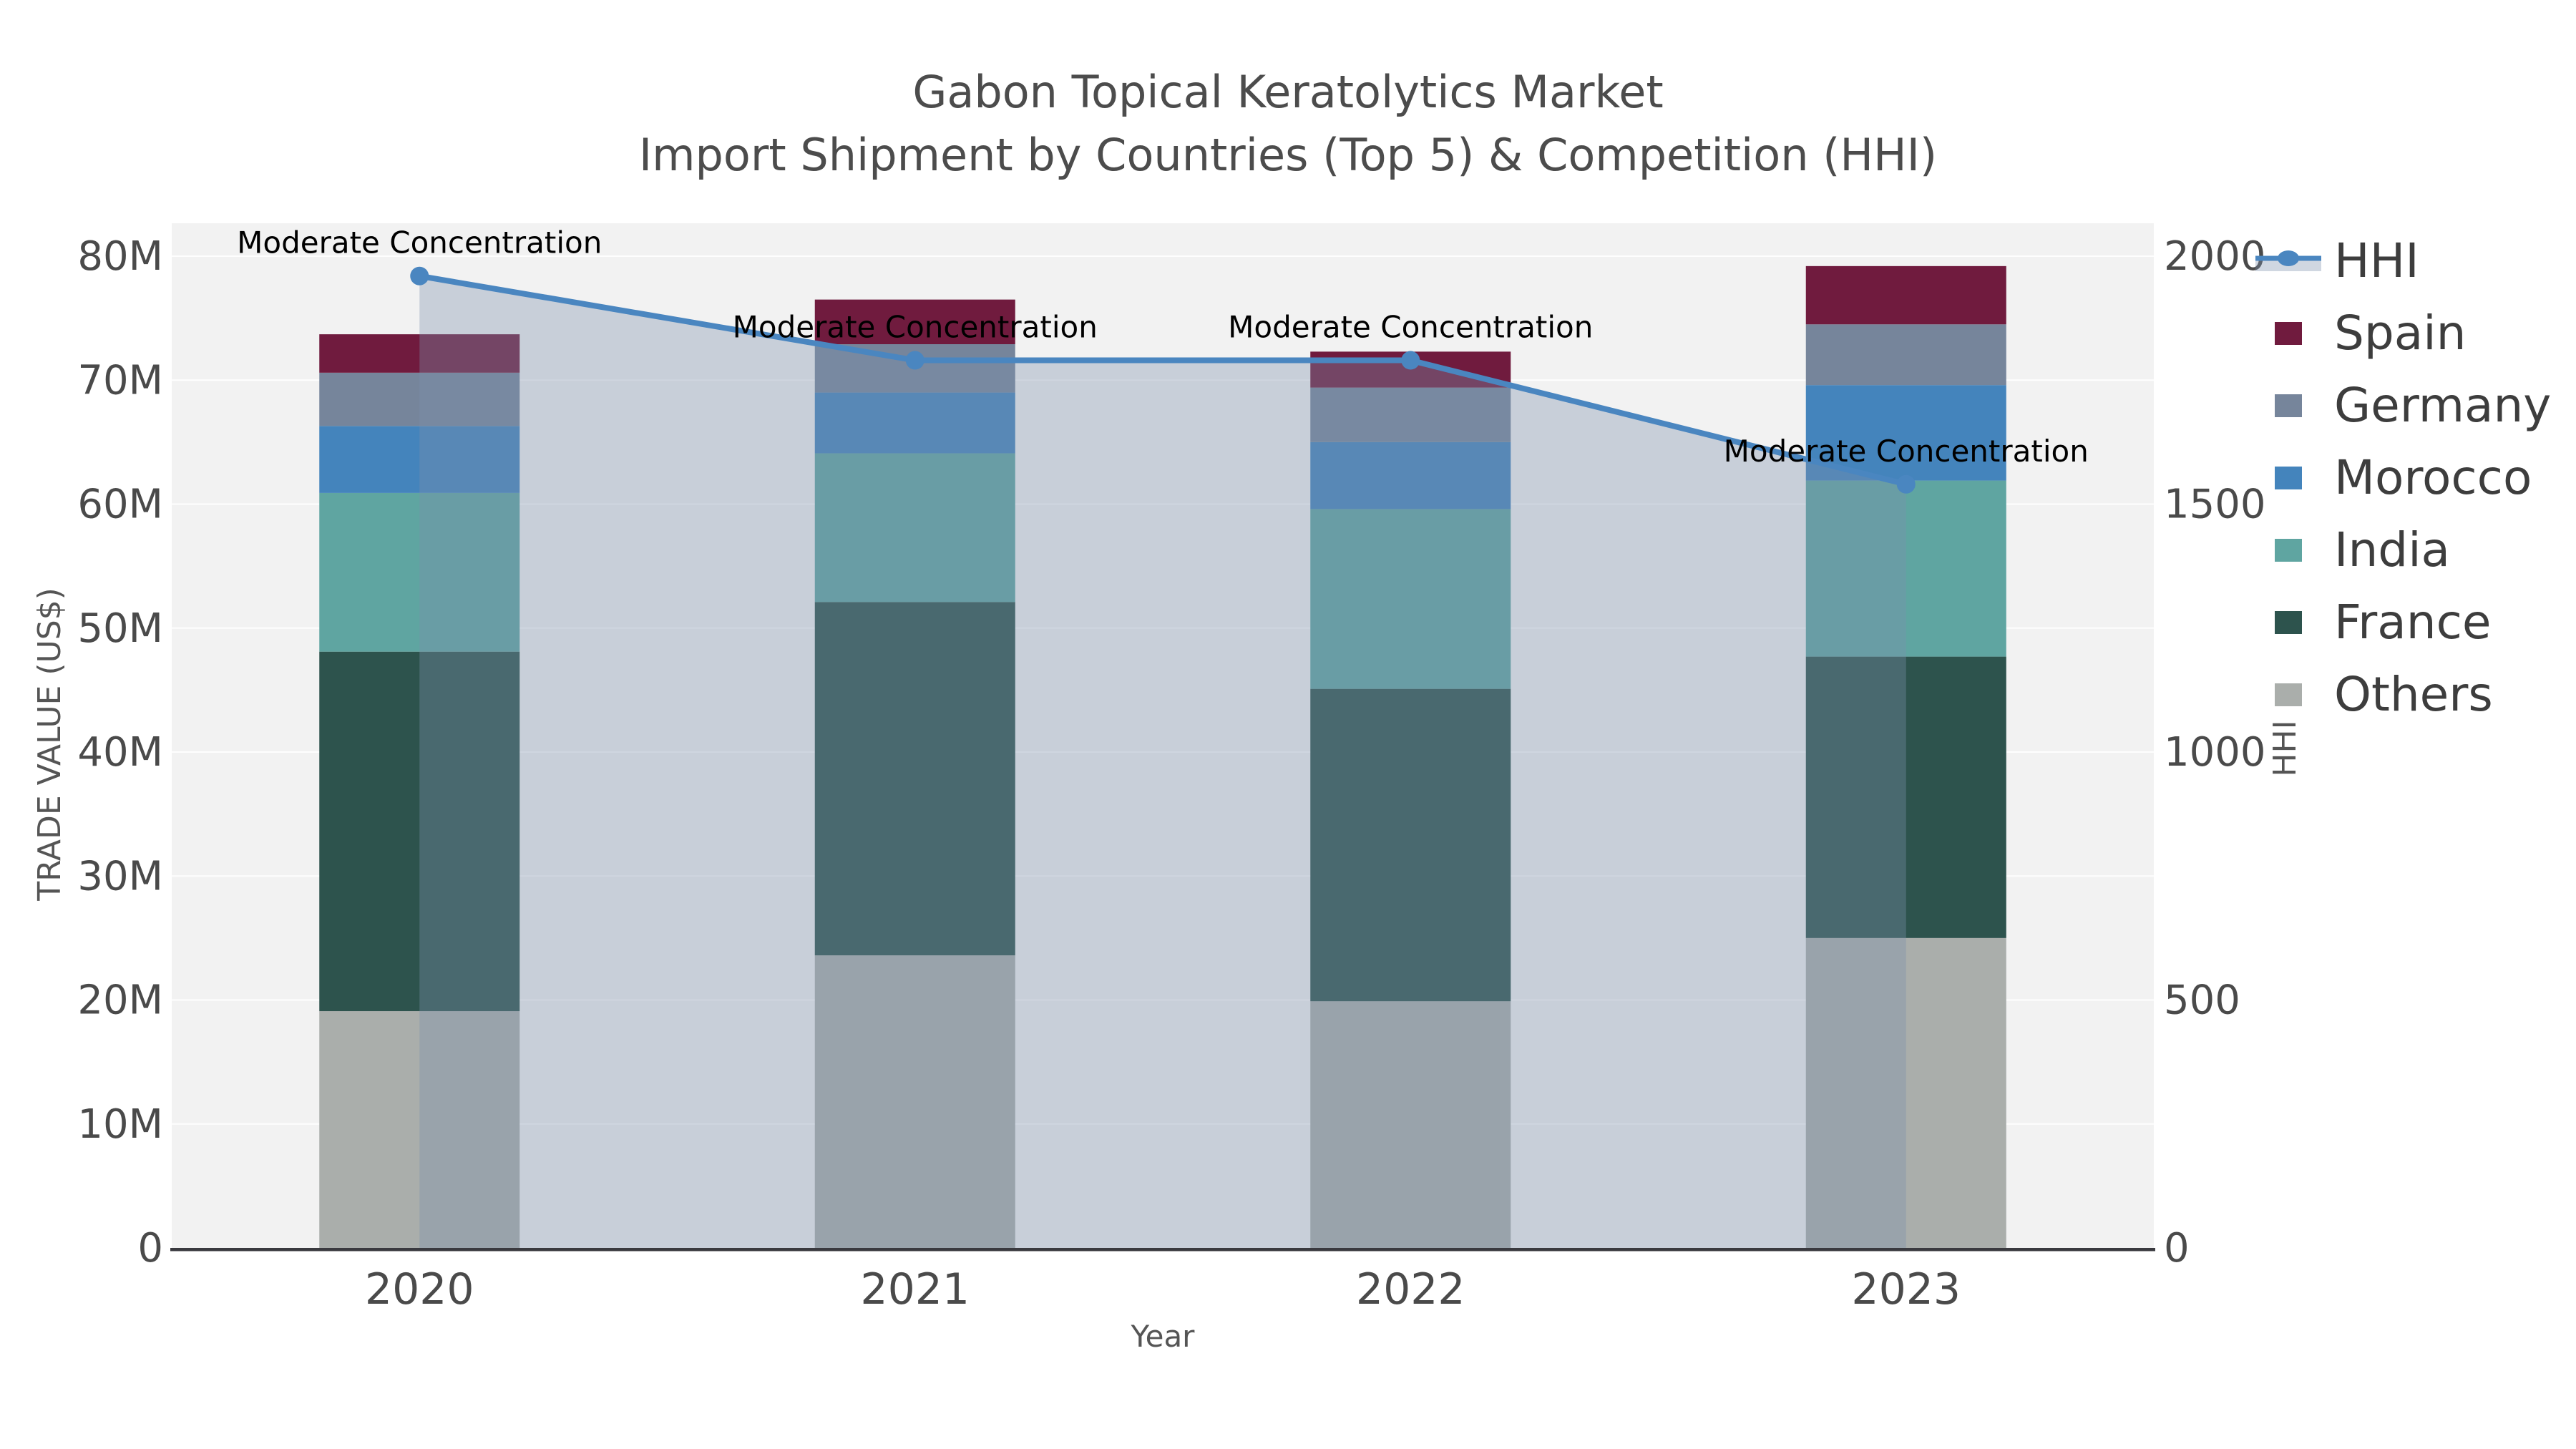 The width and height of the screenshot is (2576, 1449). I want to click on legend-item-morocco: Morocco, so click(2402, 478).